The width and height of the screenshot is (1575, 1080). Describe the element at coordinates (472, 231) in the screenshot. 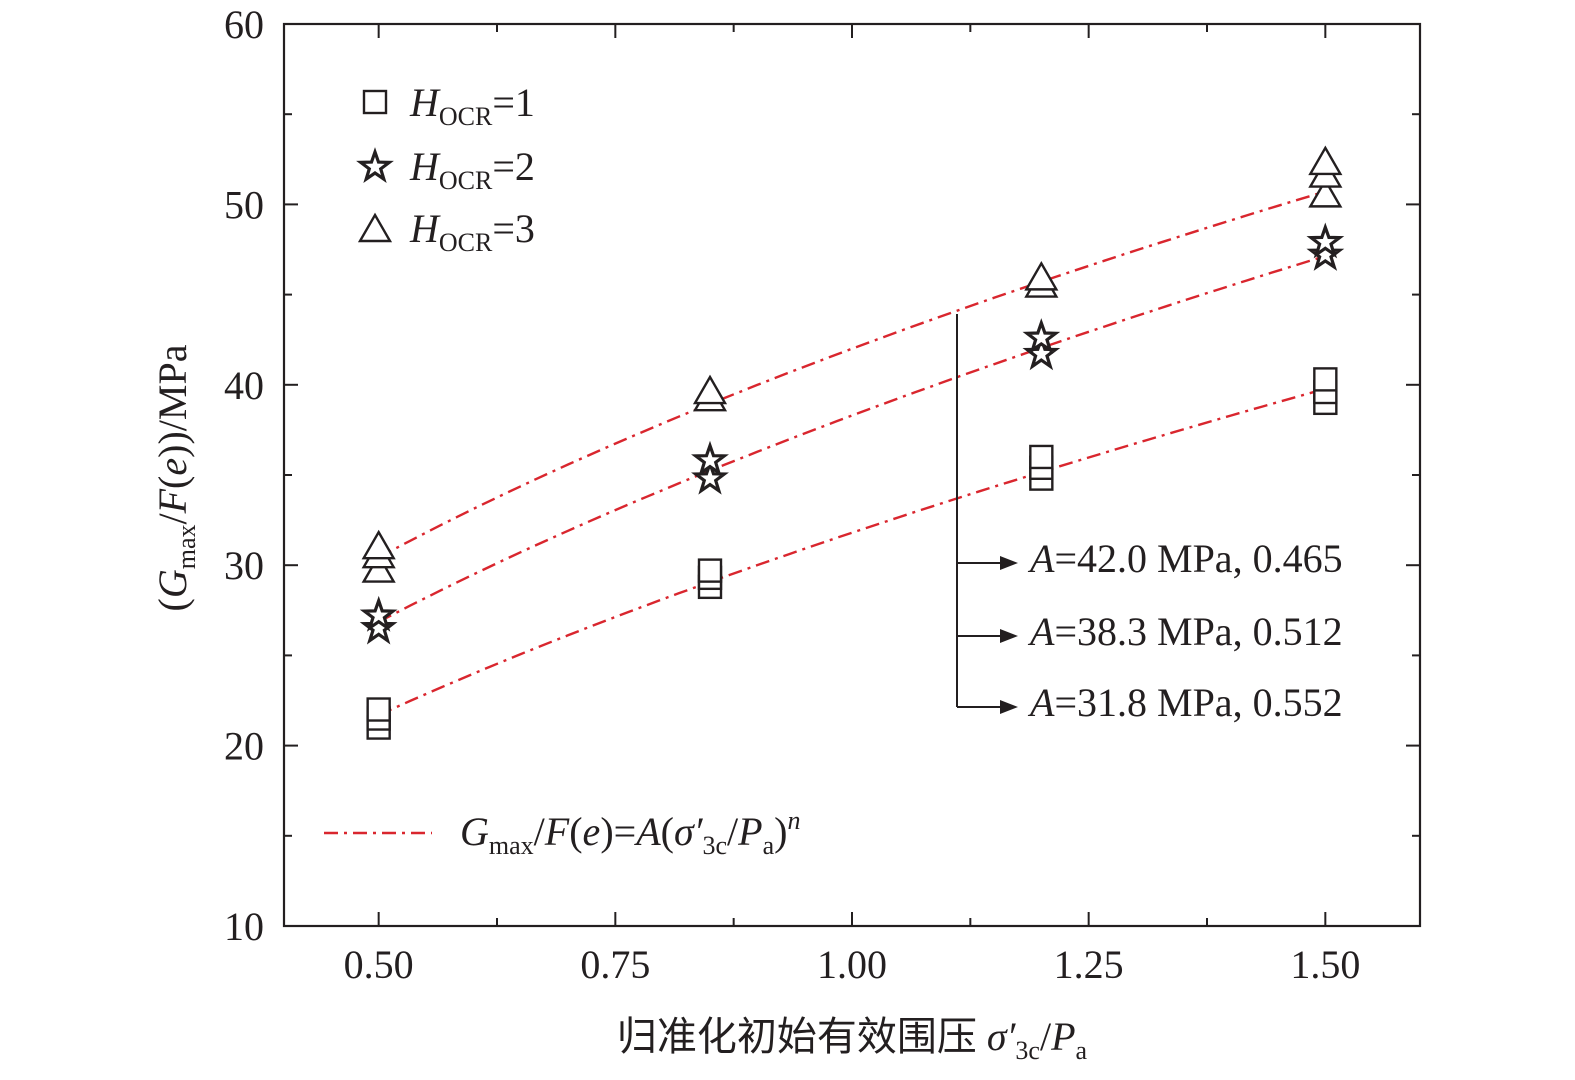

I see `legend-label-hocr-3: HOCR=3` at that location.